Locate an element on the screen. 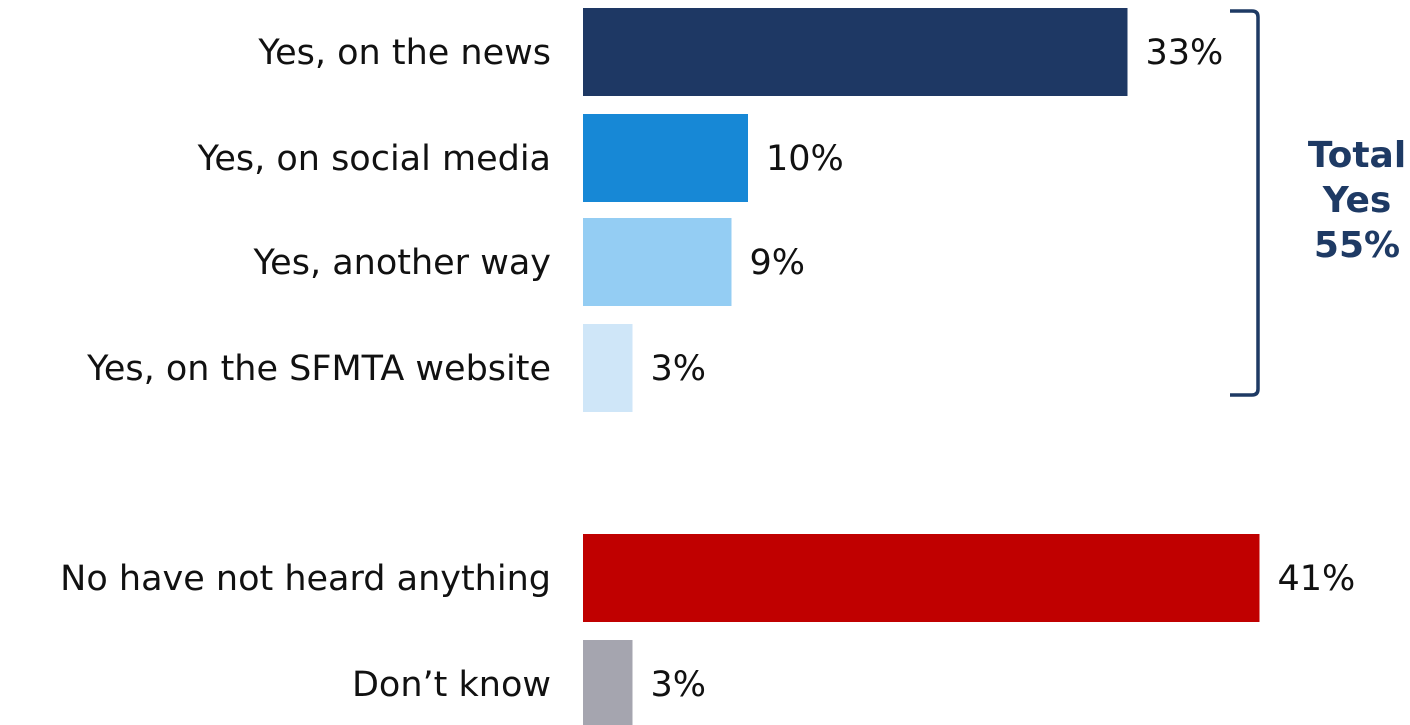 The height and width of the screenshot is (725, 1410). category-label-6: Don’t know is located at coordinates (451, 685).